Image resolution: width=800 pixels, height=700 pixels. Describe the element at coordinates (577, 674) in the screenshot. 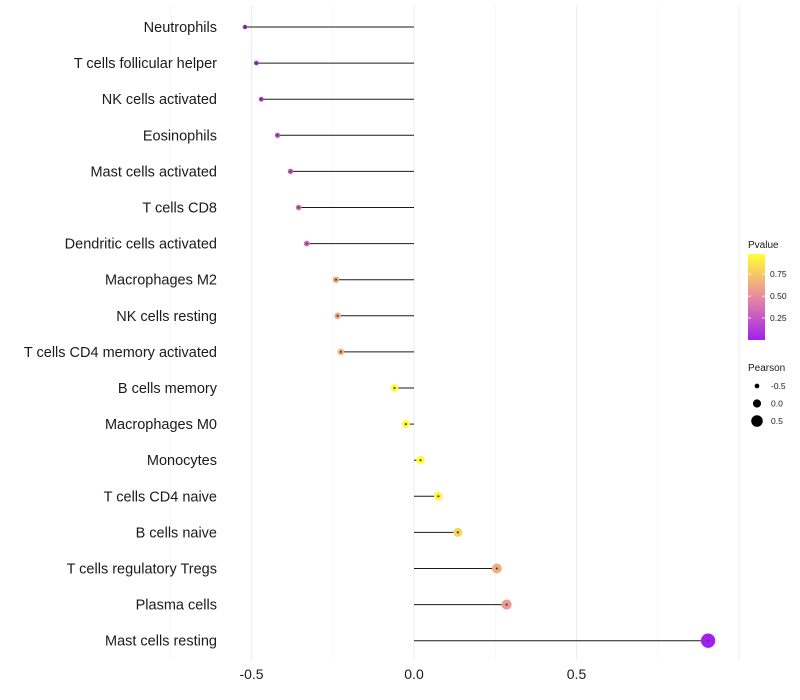

I see `x-tick-label: 0.5` at that location.